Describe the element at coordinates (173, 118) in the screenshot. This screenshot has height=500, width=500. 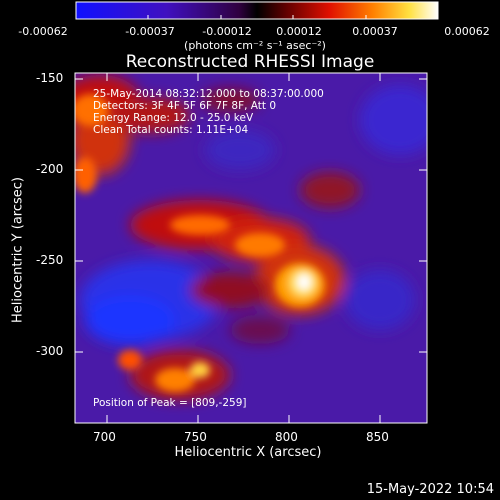
I see `energy-range-text: Energy Range: 12.0 - 25.0 keV` at that location.